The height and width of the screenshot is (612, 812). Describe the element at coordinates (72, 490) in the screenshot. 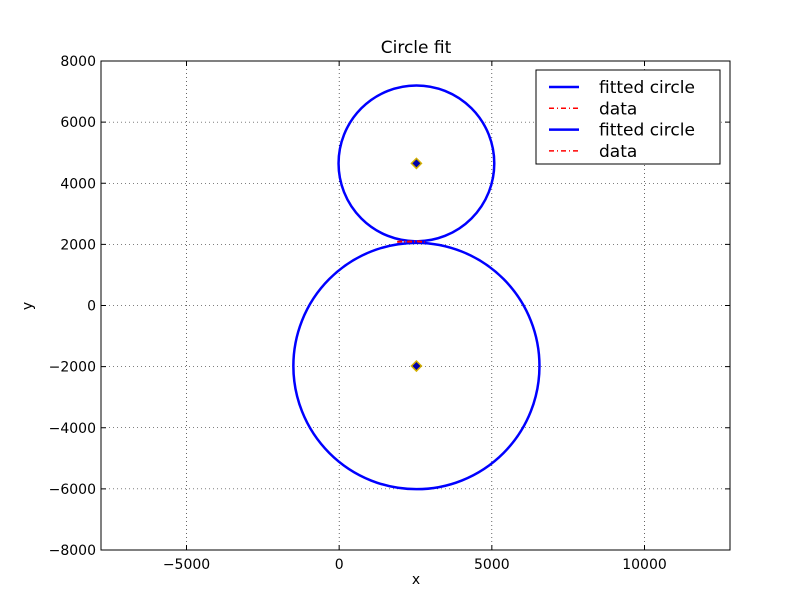

I see `y-tick-label: −6000` at that location.